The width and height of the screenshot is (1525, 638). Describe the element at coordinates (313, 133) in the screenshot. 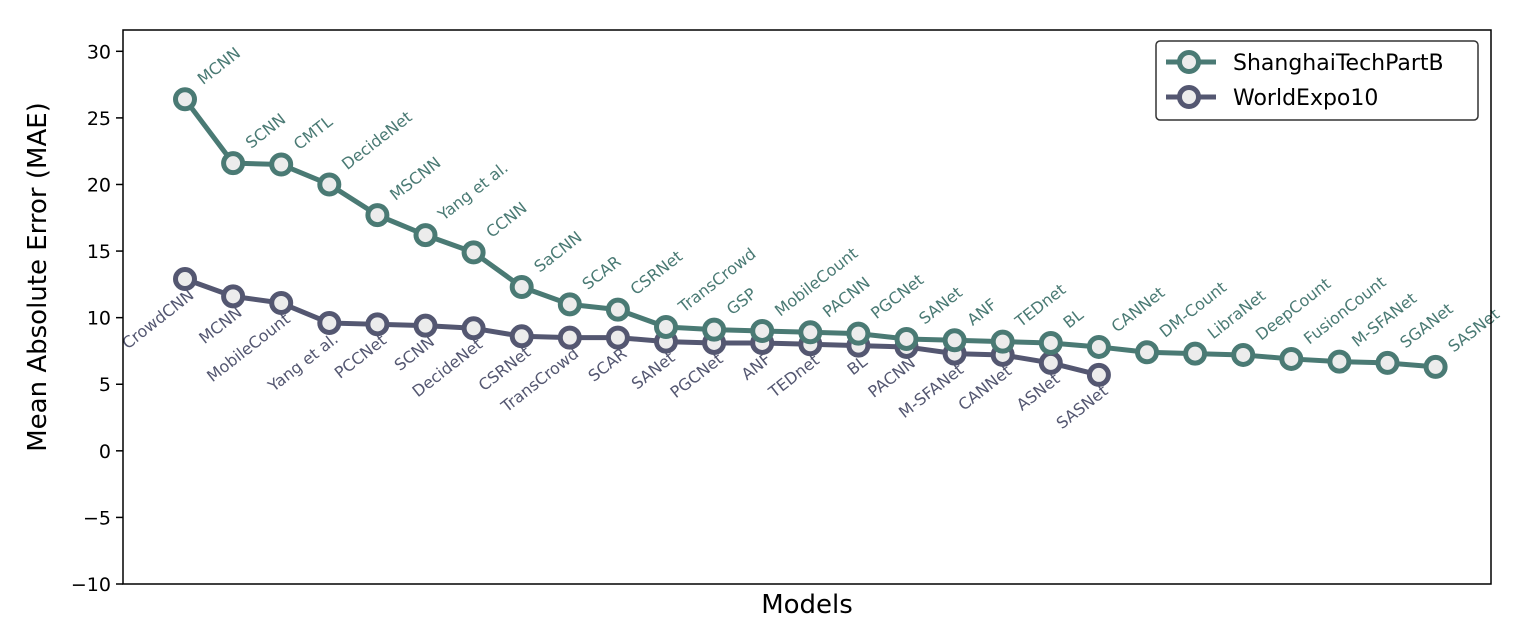

I see `point-label: CMTL` at that location.